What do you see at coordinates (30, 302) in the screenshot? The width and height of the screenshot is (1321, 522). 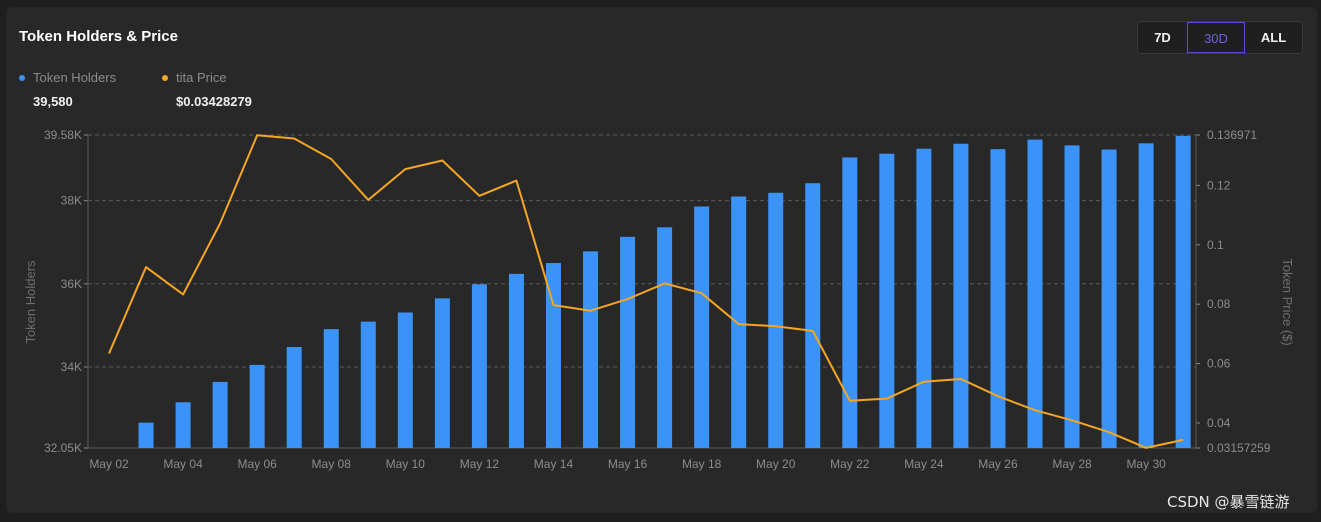 I see `left-axis-title: Token Holders` at bounding box center [30, 302].